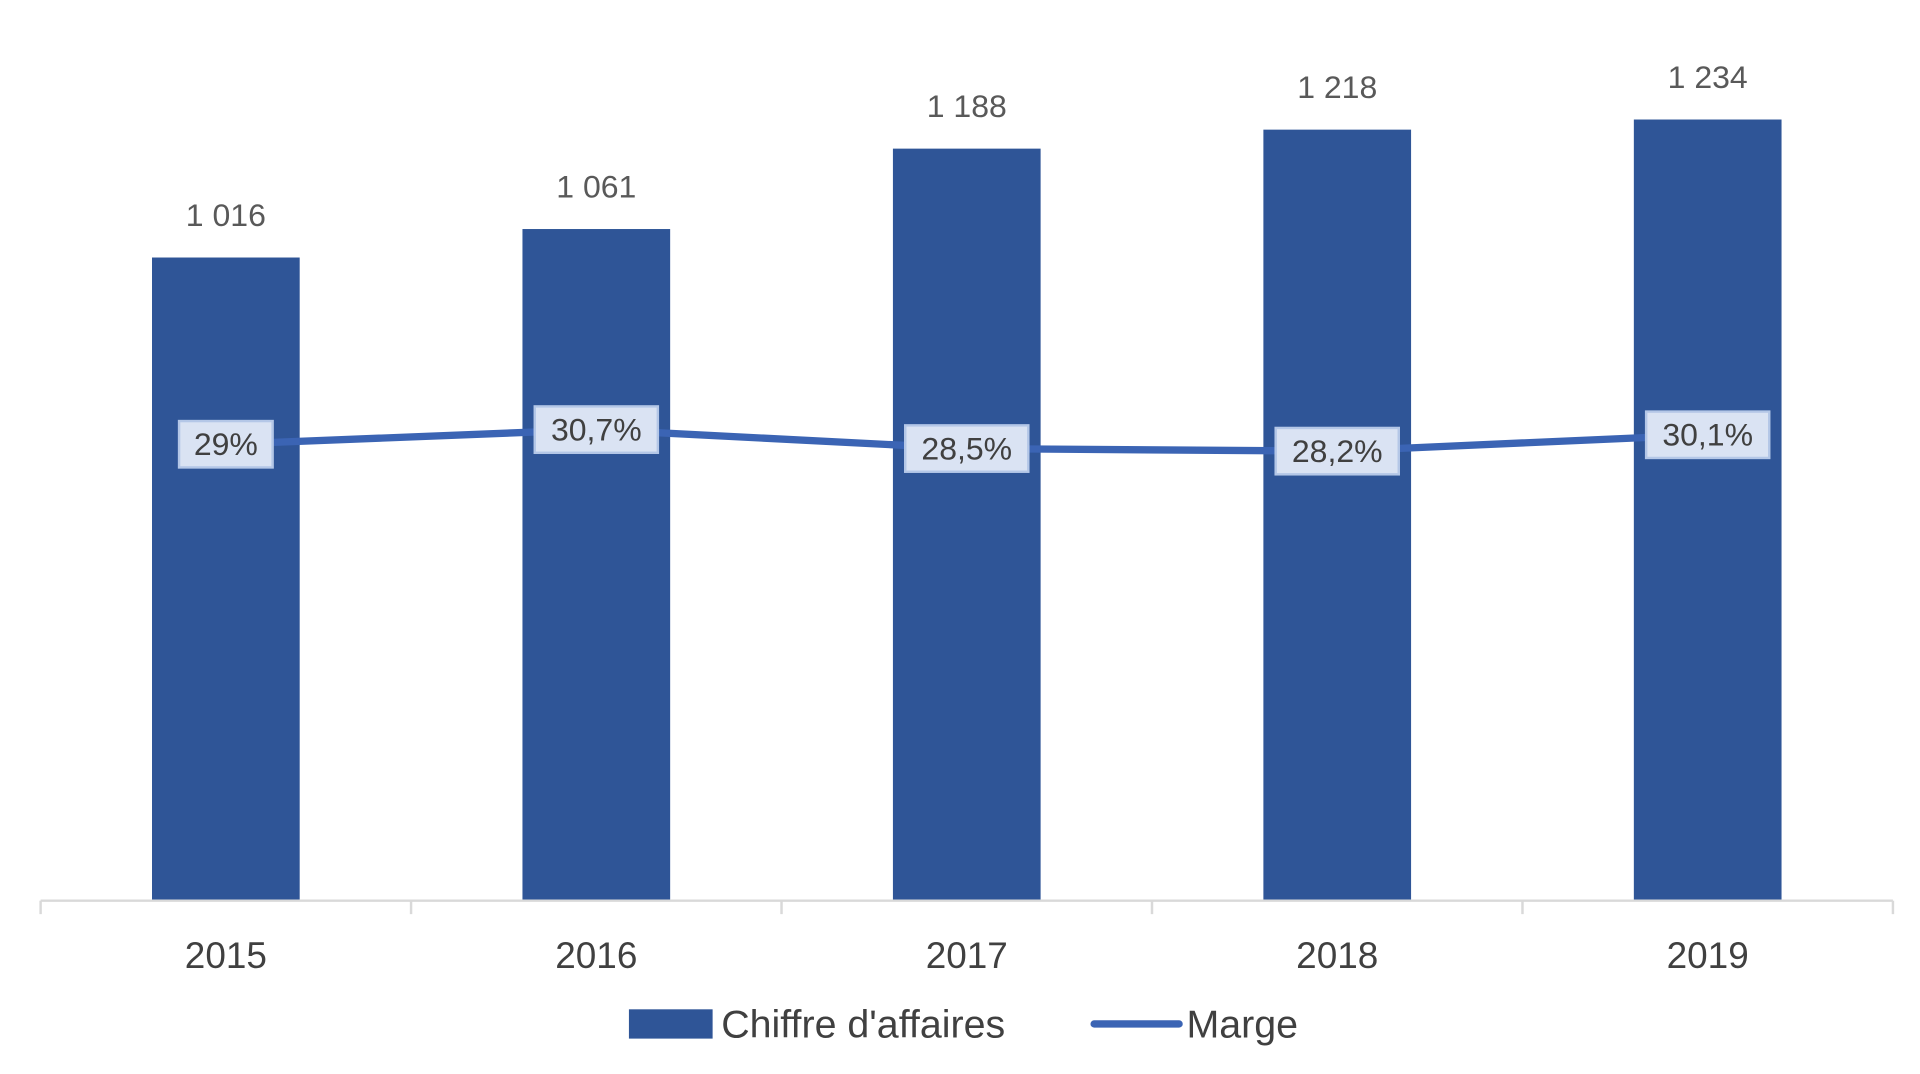 This screenshot has height=1074, width=1920. I want to click on bar-value-label-2018: 1 218, so click(1337, 87).